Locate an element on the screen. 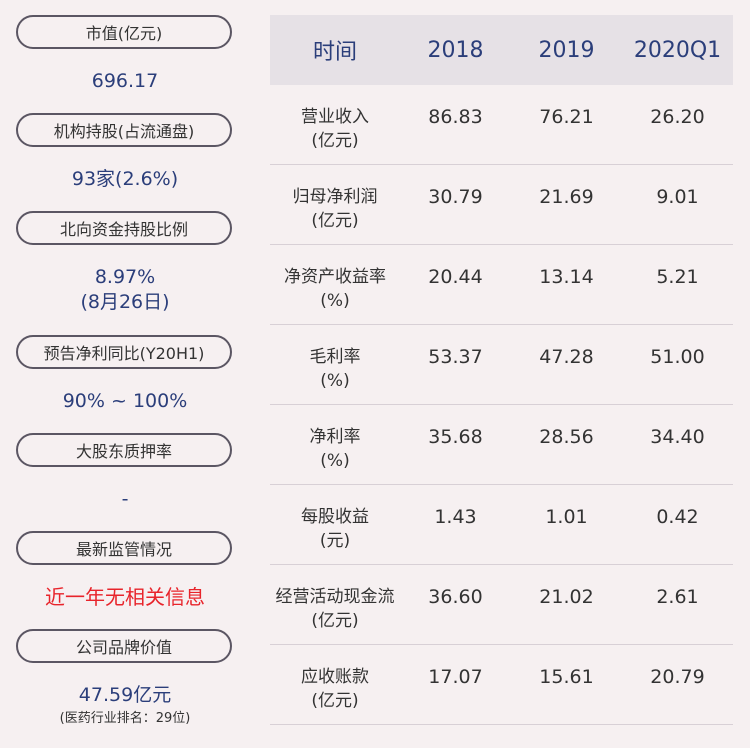  table-row: 经营活动现金流 (亿元) 36.60 21.02 2.61 is located at coordinates (501, 605).